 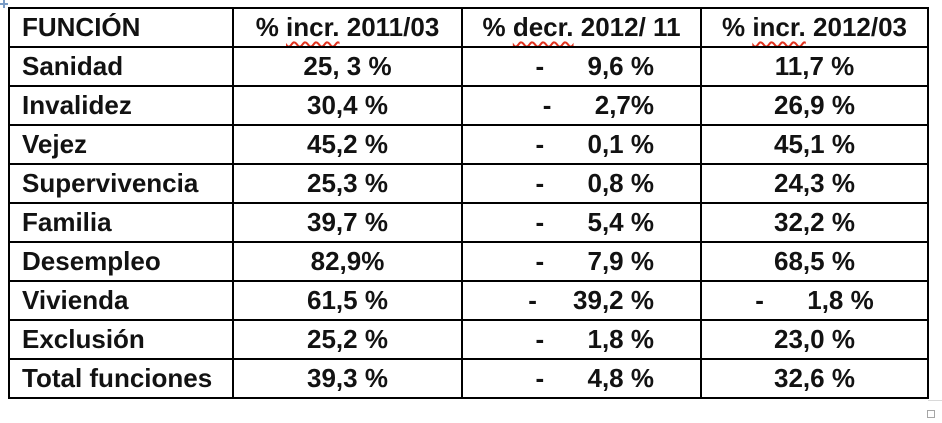 What do you see at coordinates (627, 27) in the screenshot?
I see `header-suffix: 2012/ 11` at bounding box center [627, 27].